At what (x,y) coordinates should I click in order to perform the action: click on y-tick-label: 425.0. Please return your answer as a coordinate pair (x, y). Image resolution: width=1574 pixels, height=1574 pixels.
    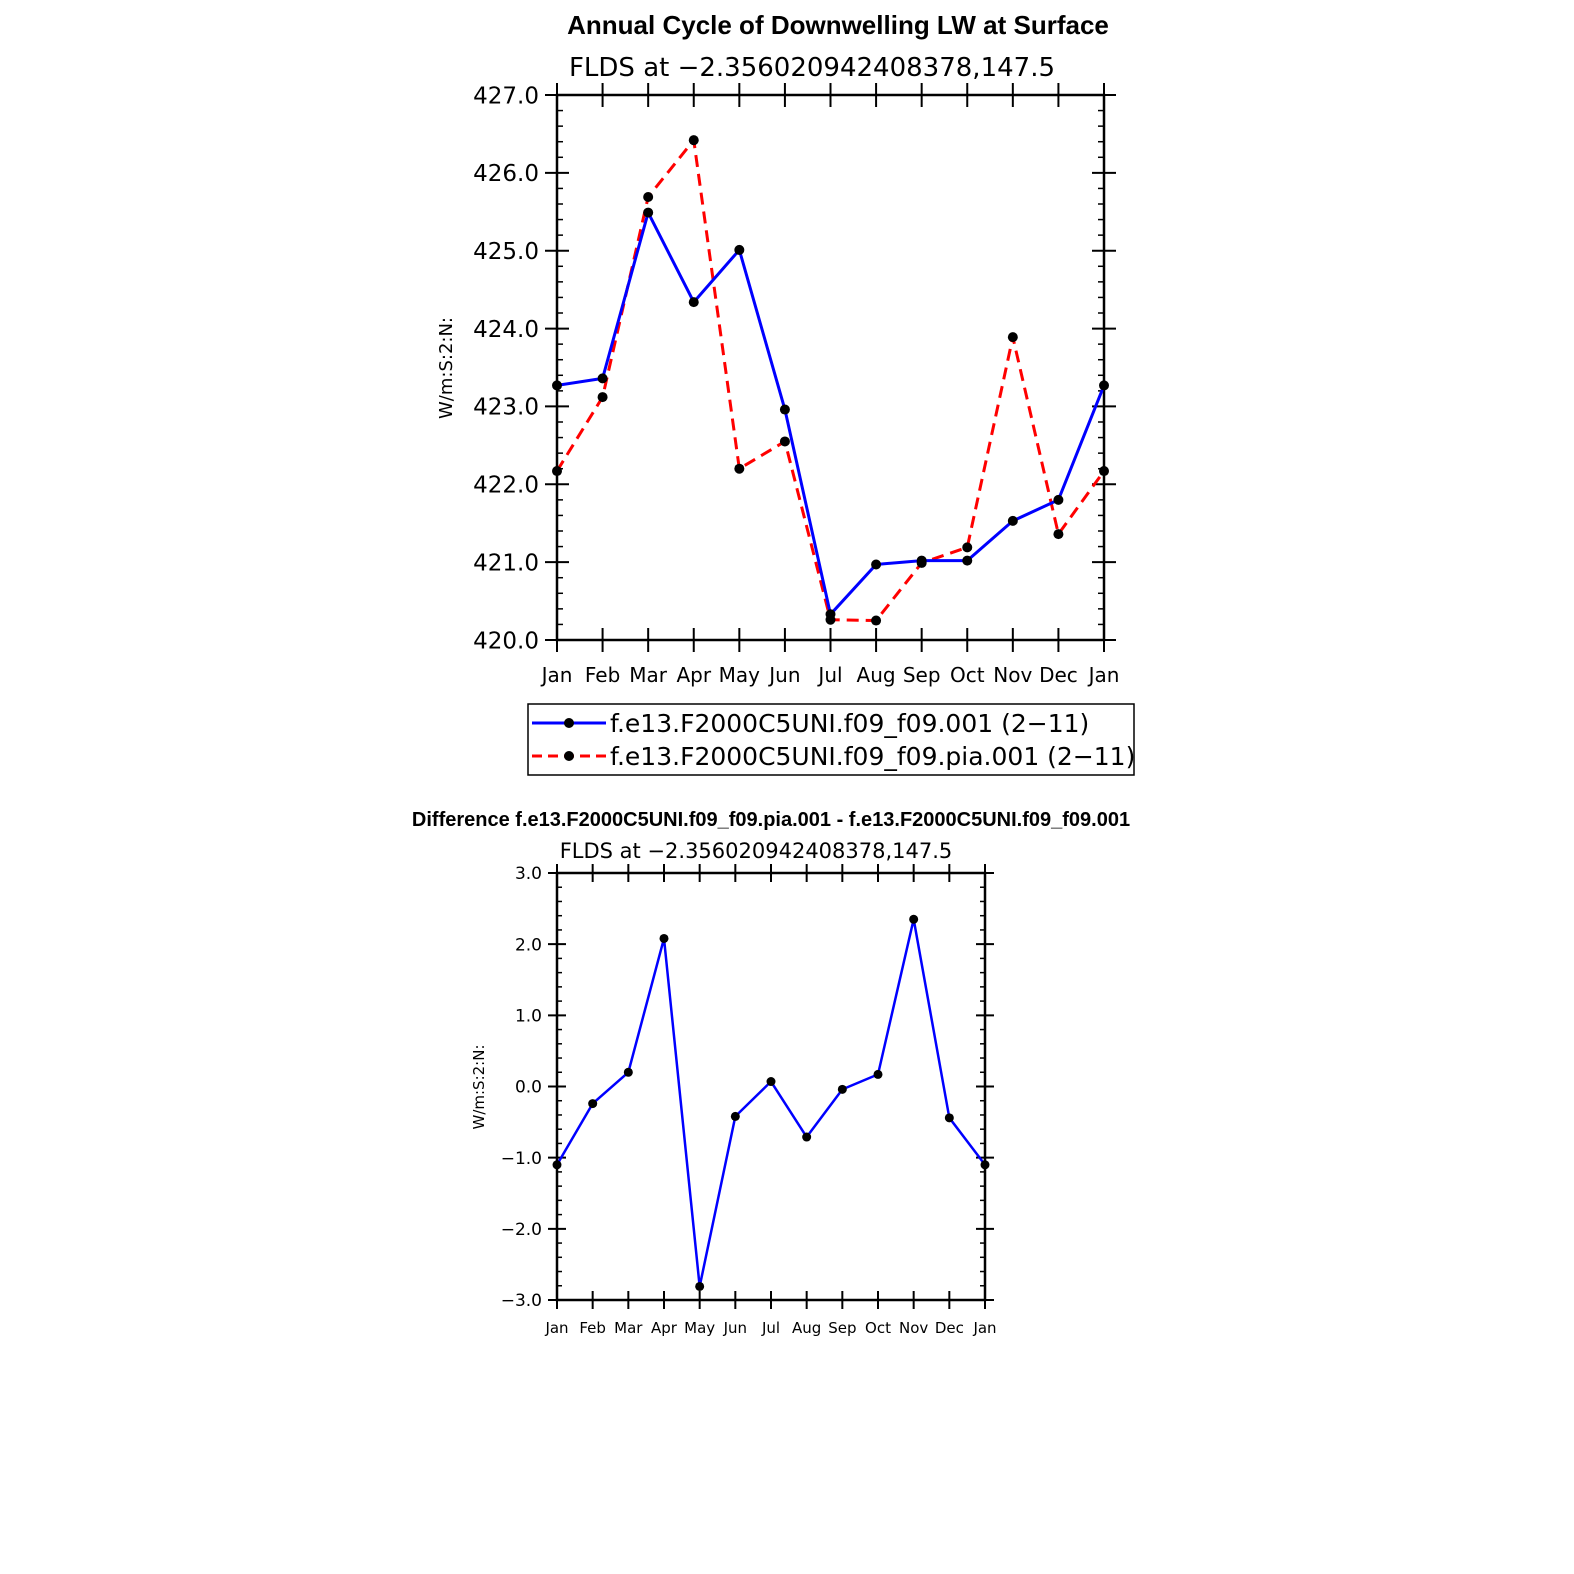
    Looking at the image, I should click on (506, 252).